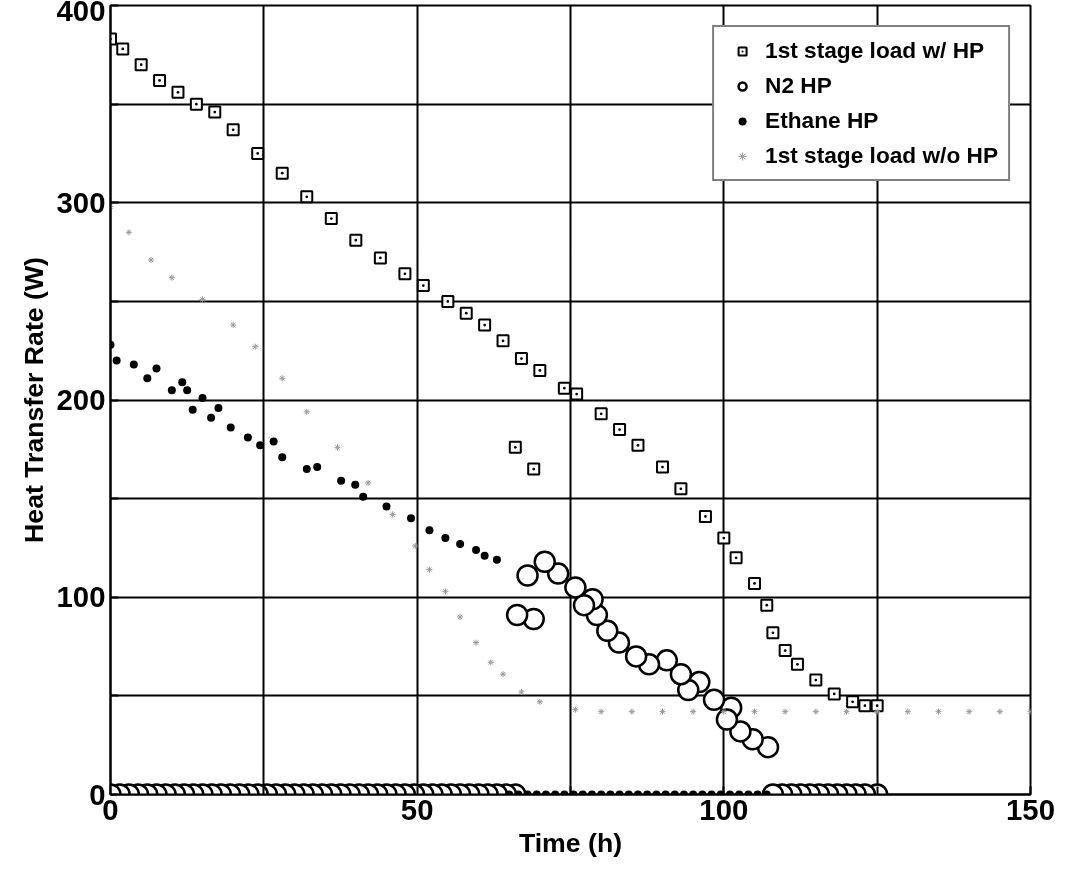 Image resolution: width=1077 pixels, height=871 pixels. I want to click on x-axis-title: Time (h), so click(570, 842).